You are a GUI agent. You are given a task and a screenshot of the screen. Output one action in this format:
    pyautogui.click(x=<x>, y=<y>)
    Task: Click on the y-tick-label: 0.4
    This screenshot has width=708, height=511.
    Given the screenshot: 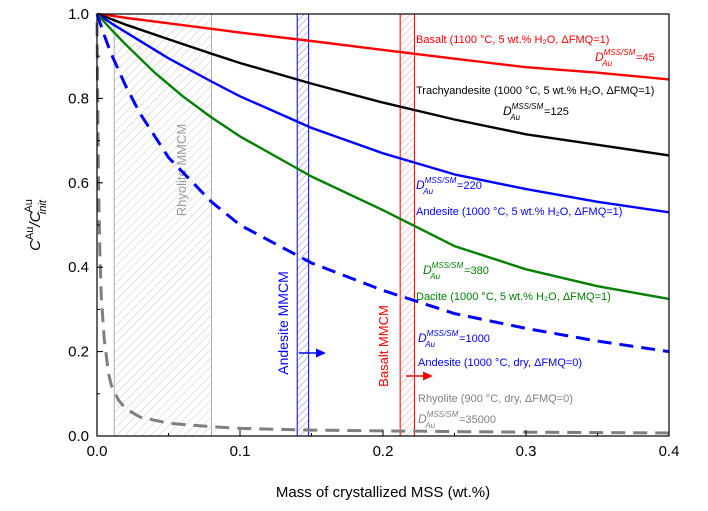 What is the action you would take?
    pyautogui.click(x=78, y=267)
    